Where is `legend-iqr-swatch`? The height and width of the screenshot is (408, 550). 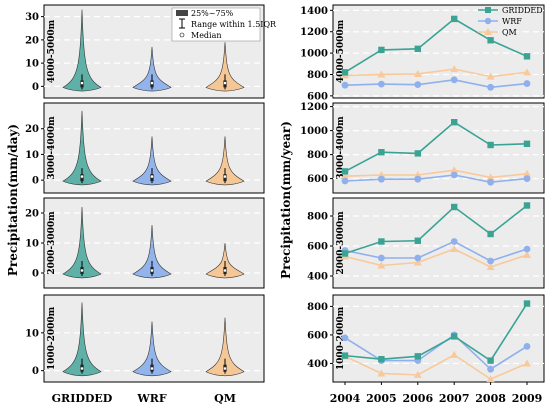 legend-iqr-swatch is located at coordinates (182, 13).